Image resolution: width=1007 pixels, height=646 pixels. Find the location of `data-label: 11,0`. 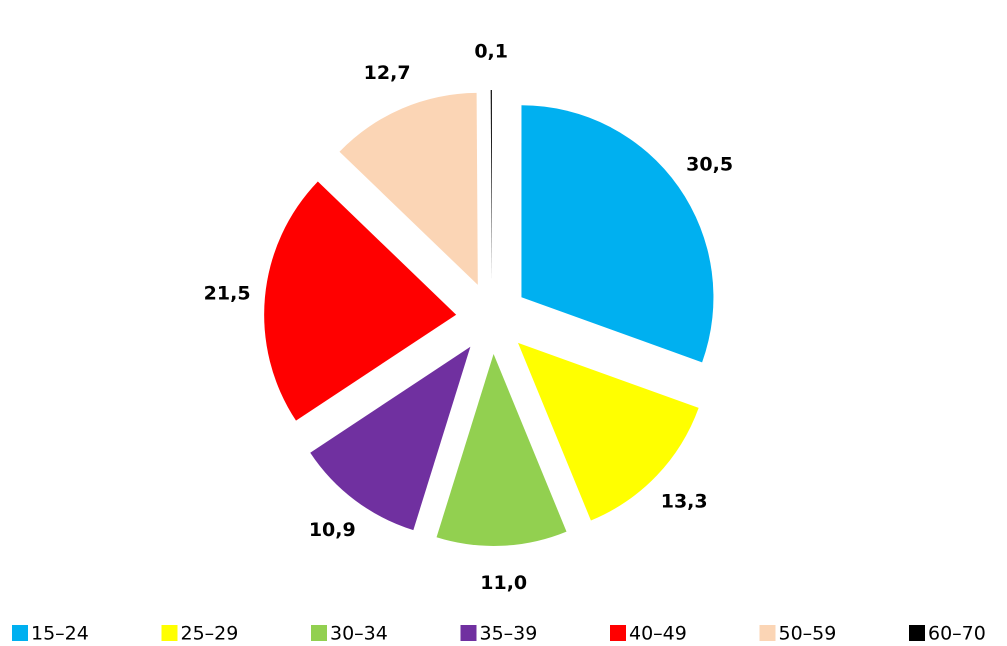

data-label: 11,0 is located at coordinates (503, 583).